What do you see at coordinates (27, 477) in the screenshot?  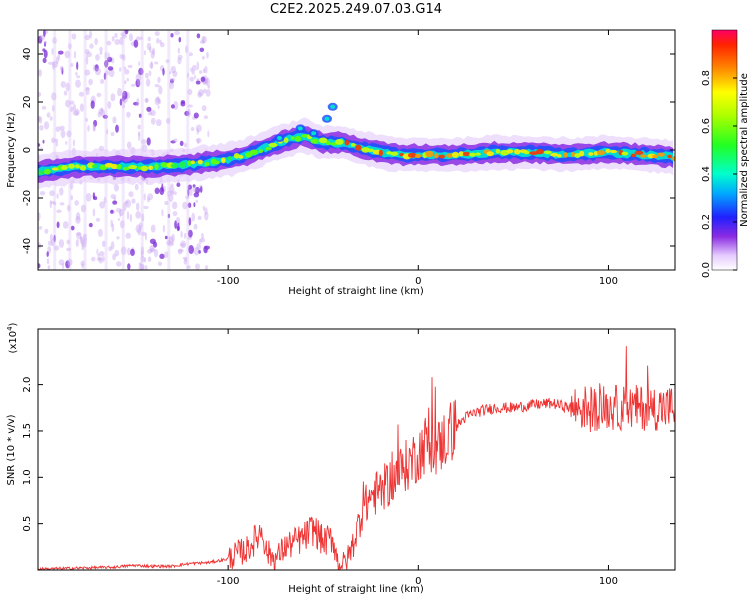 I see `snr-y-tick-label: 1.0` at bounding box center [27, 477].